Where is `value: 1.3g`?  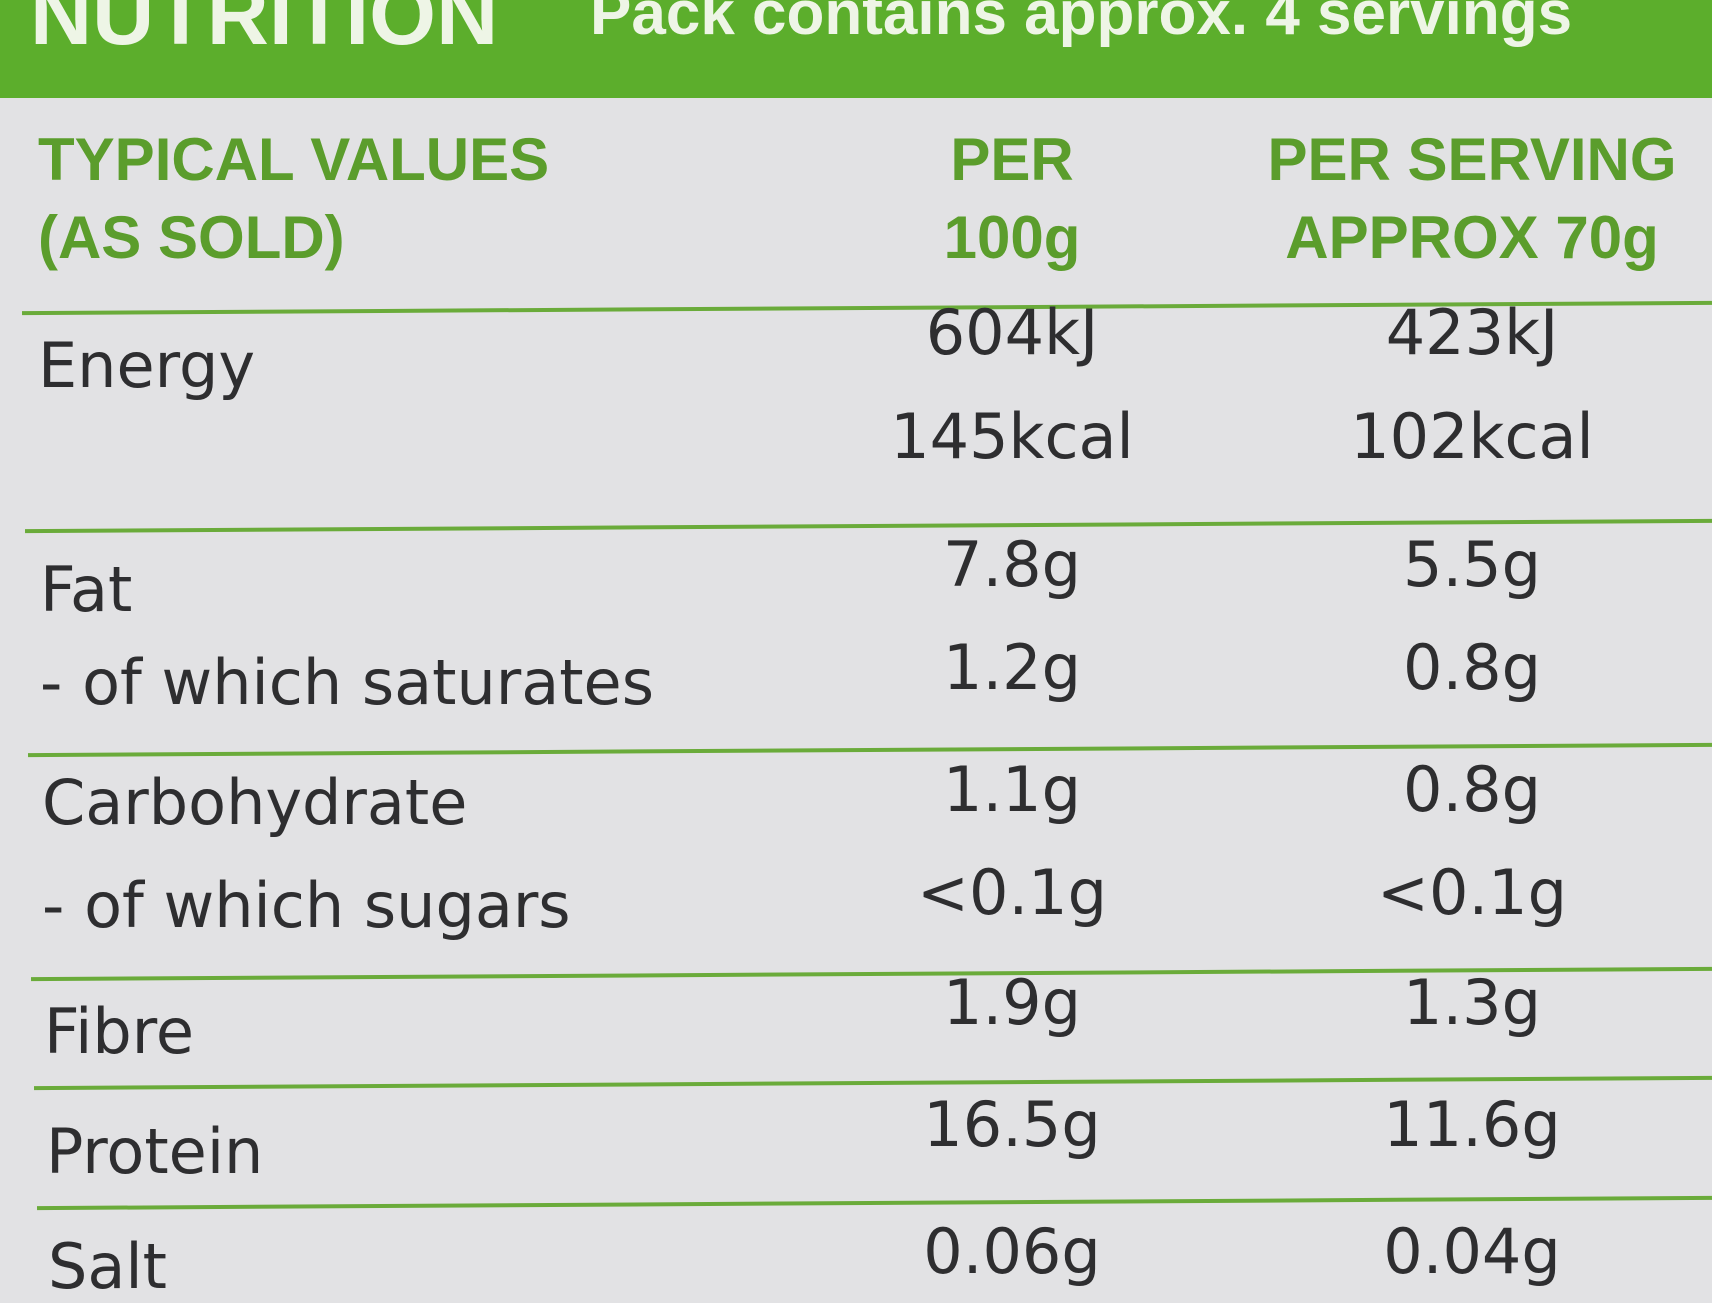
value: 1.3g is located at coordinates (1472, 1002).